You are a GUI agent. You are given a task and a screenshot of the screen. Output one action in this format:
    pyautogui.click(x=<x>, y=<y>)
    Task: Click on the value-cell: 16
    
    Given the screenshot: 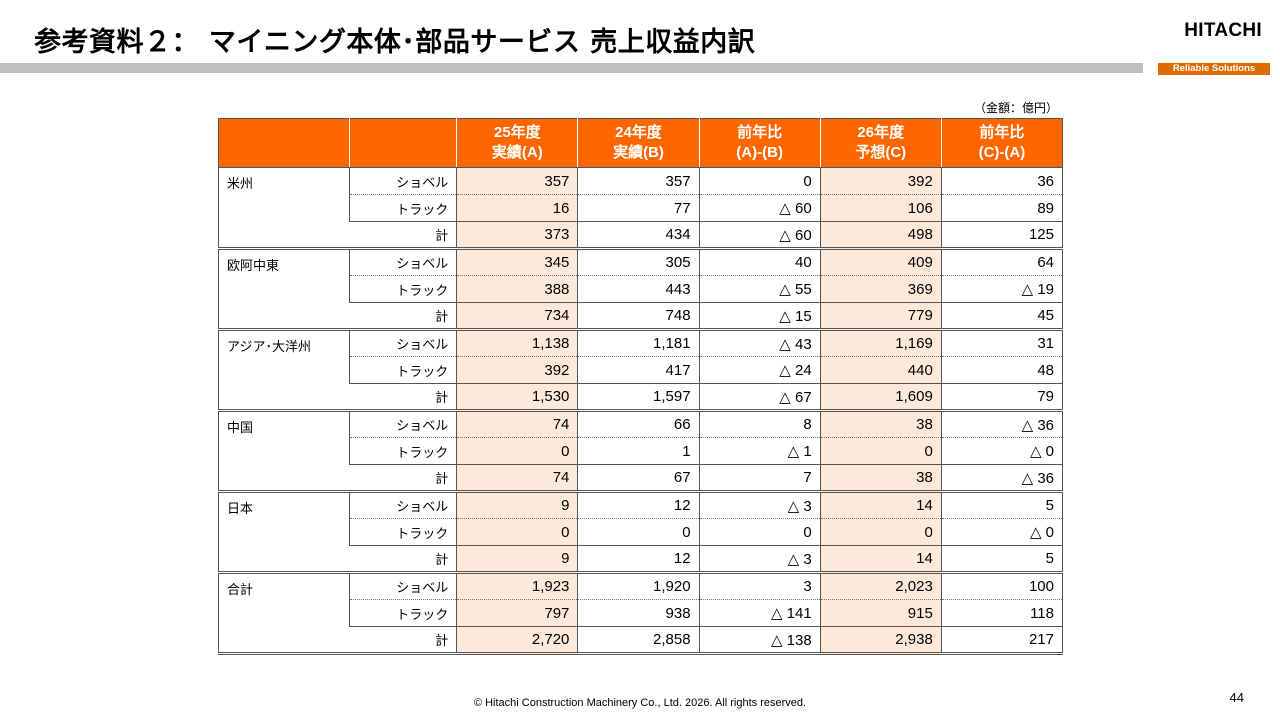 What is the action you would take?
    pyautogui.click(x=517, y=208)
    